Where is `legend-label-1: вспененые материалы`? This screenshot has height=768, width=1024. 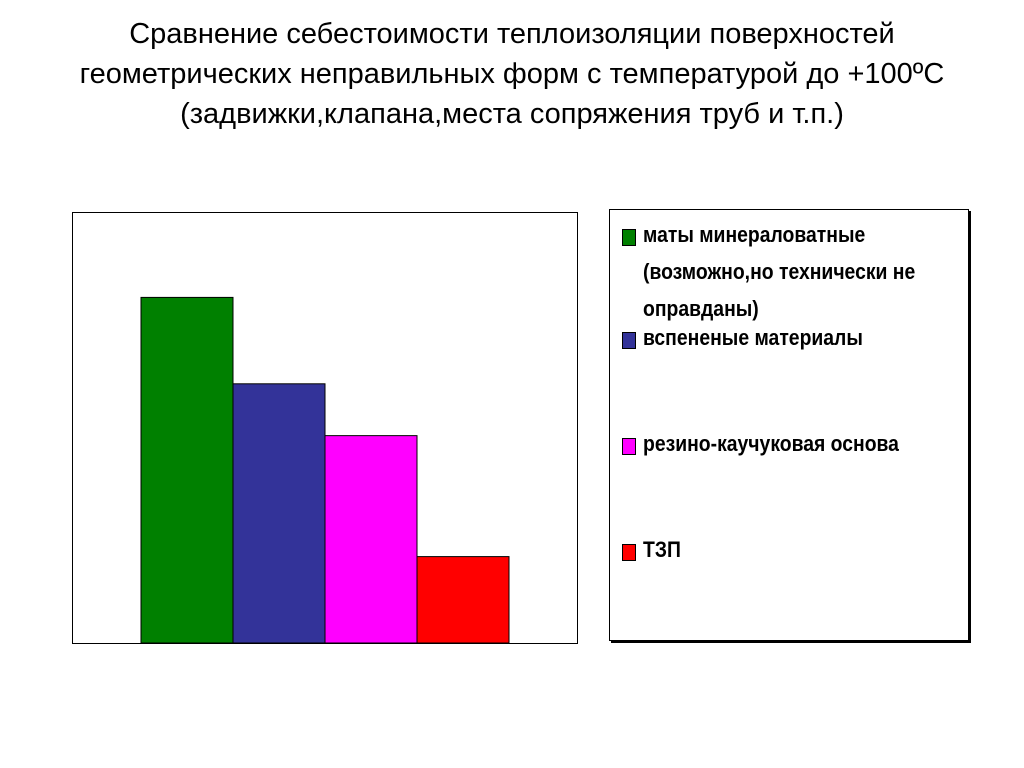 legend-label-1: вспененые материалы is located at coordinates (753, 337).